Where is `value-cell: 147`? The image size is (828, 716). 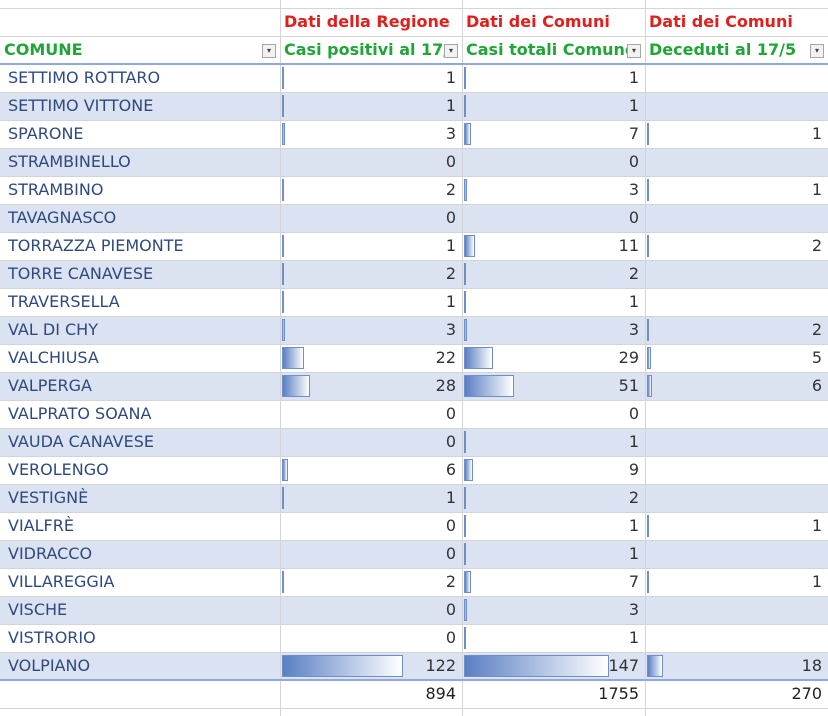
value-cell: 147 is located at coordinates (623, 665).